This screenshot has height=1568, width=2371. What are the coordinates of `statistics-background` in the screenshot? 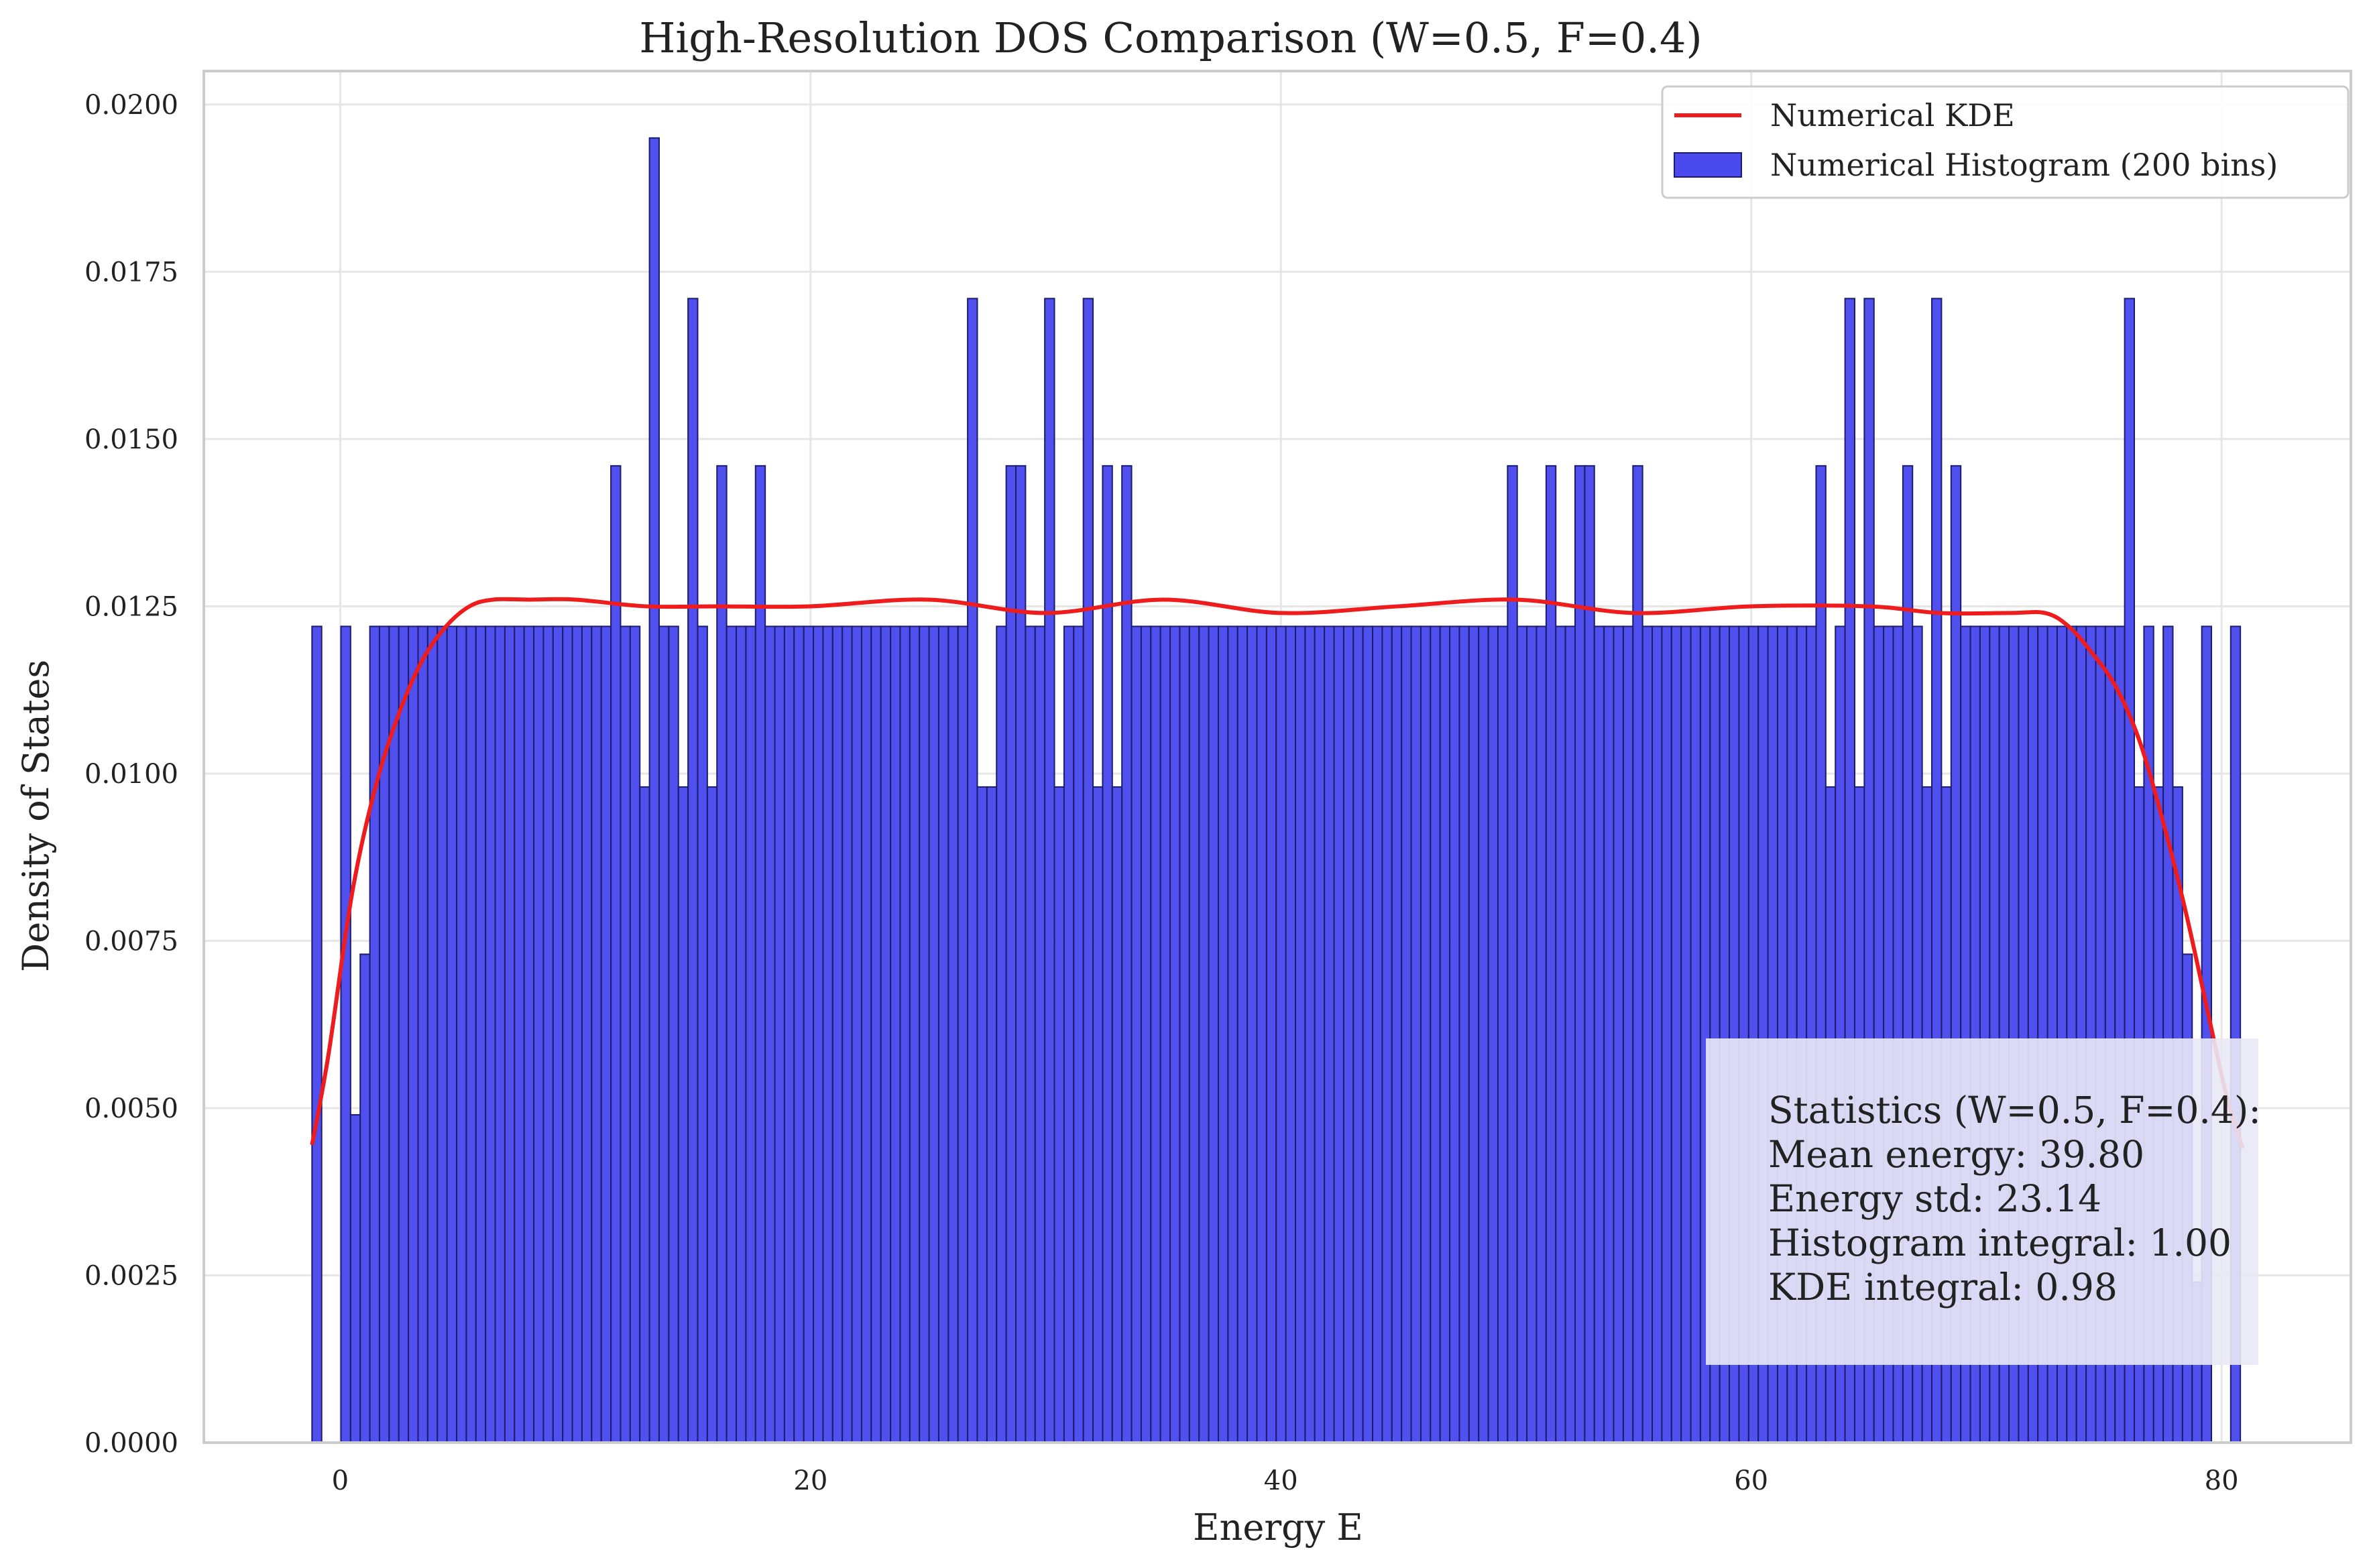 It's located at (1982, 1201).